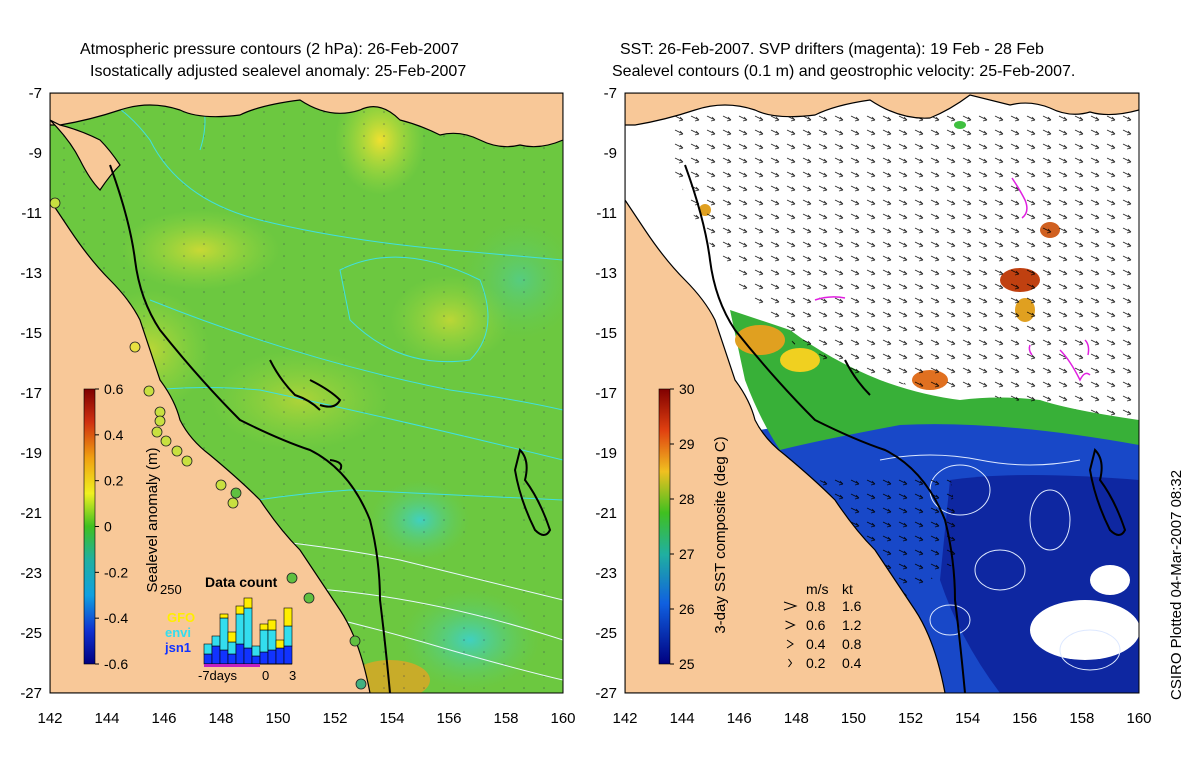 This screenshot has height=780, width=1200. What do you see at coordinates (505, 718) in the screenshot?
I see `x-axis-tick-label: 158` at bounding box center [505, 718].